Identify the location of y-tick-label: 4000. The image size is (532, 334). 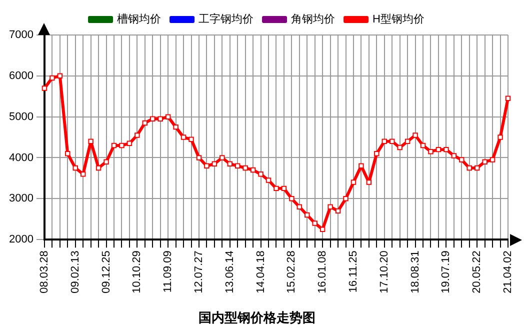
(21, 158).